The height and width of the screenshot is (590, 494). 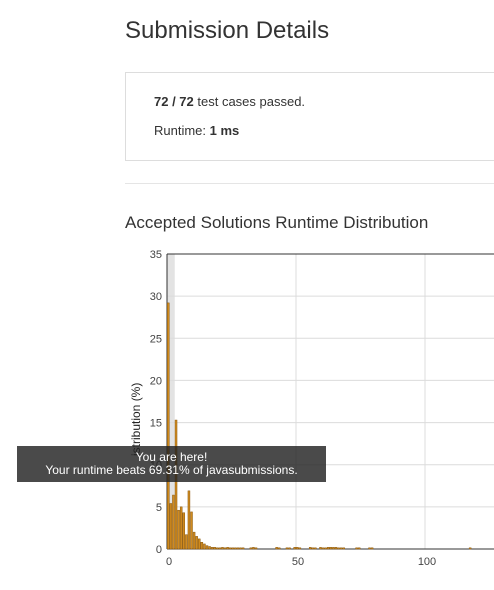 I want to click on y-tick-label: 30, so click(x=156, y=297).